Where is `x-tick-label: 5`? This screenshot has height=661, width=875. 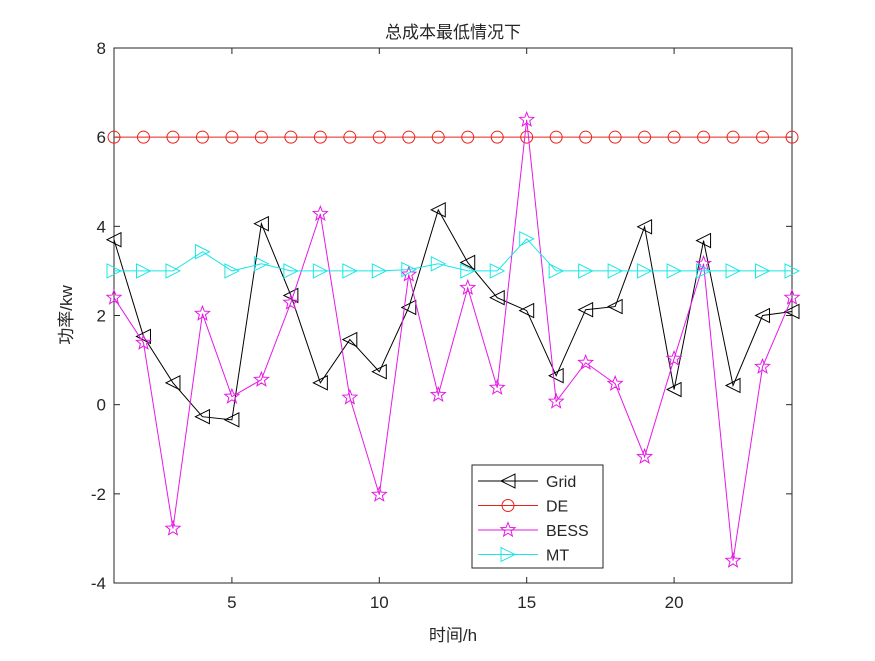 x-tick-label: 5 is located at coordinates (231, 602).